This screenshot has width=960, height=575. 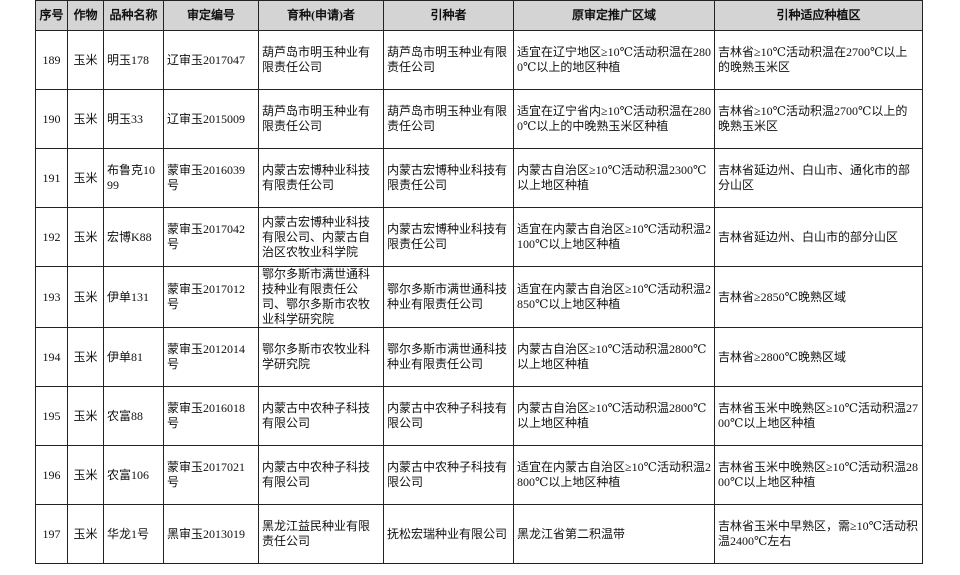 I want to click on table-cell: 蒙审玉2017021号, so click(x=211, y=475).